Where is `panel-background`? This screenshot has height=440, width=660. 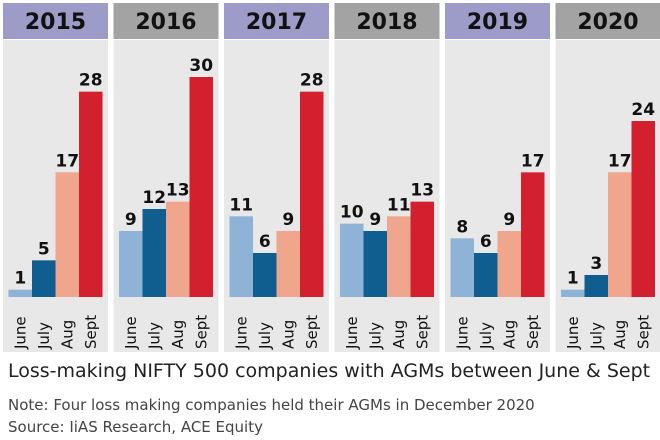
panel-background is located at coordinates (387, 196).